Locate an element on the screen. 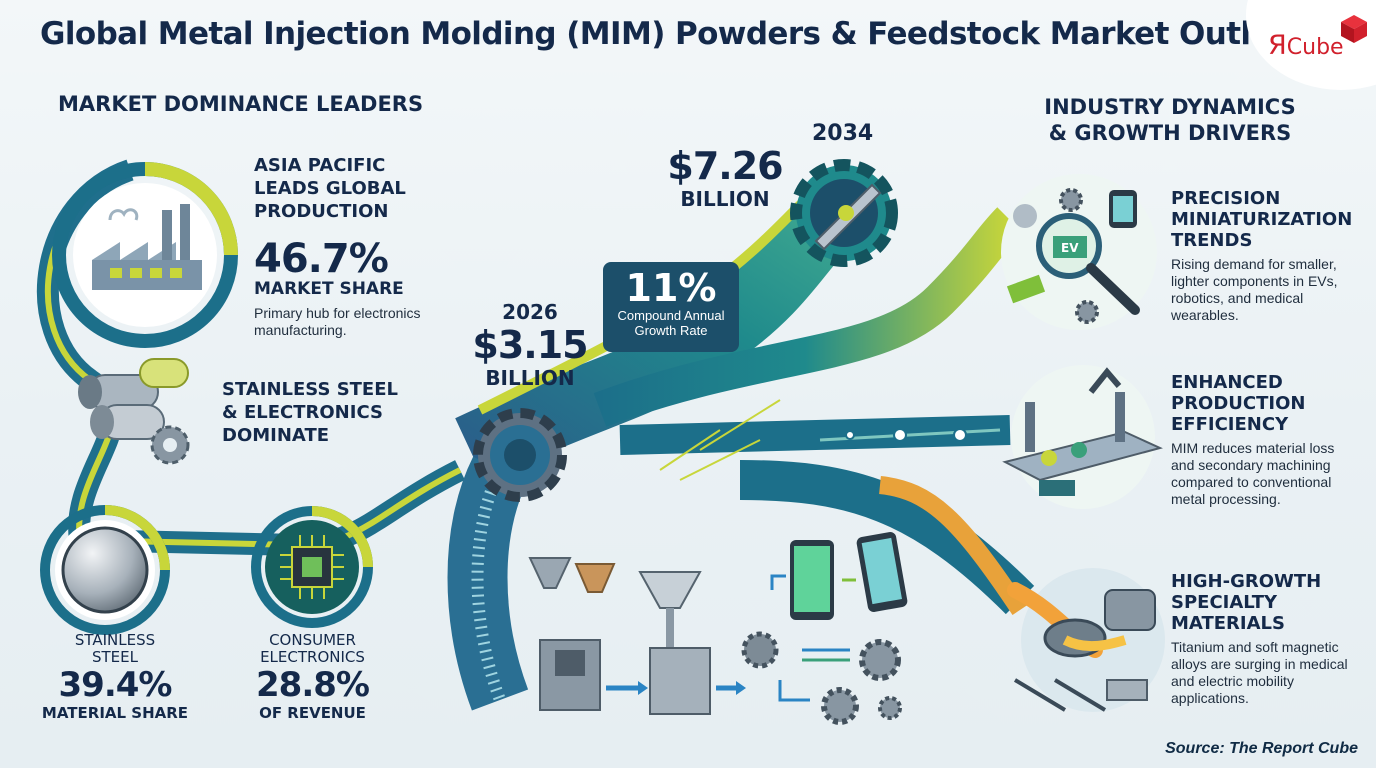  right-heading: INDUSTRY DYNAMICS & GROWTH DRIVERS is located at coordinates (1170, 120).